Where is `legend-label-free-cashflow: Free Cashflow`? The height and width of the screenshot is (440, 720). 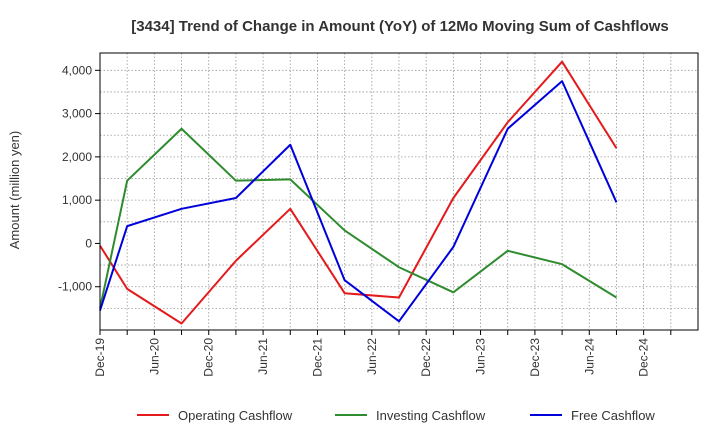
legend-label-free-cashflow: Free Cashflow is located at coordinates (613, 415).